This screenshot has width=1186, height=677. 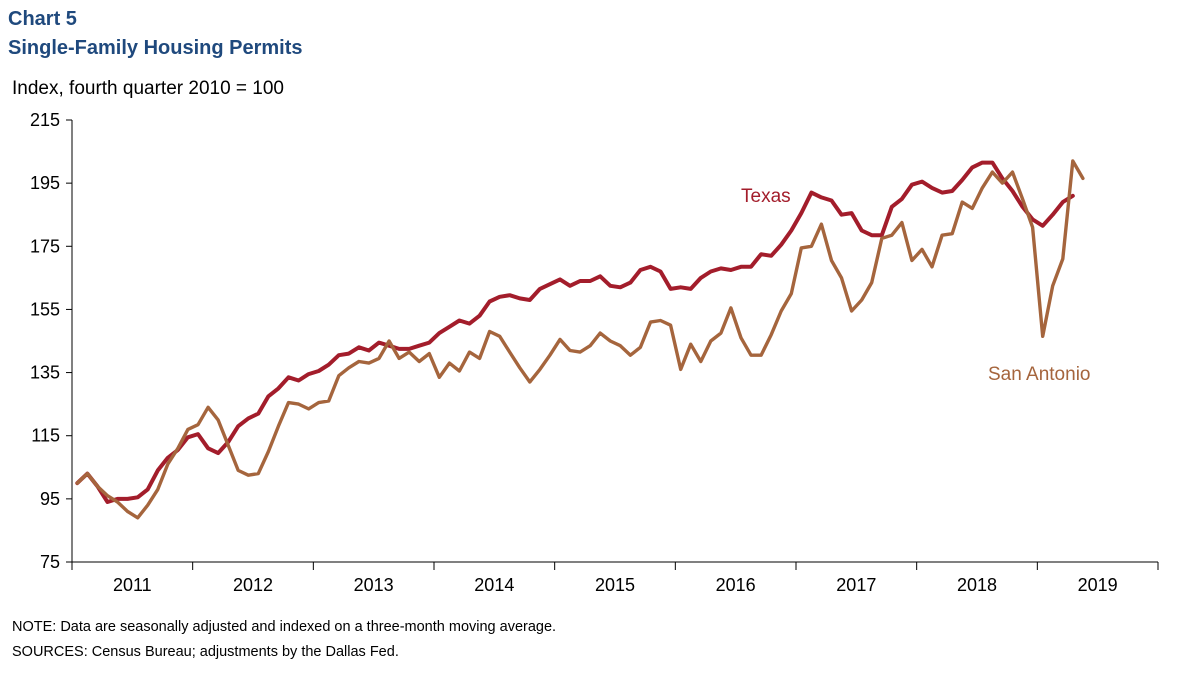 What do you see at coordinates (45, 246) in the screenshot?
I see `y-tick-label: 175` at bounding box center [45, 246].